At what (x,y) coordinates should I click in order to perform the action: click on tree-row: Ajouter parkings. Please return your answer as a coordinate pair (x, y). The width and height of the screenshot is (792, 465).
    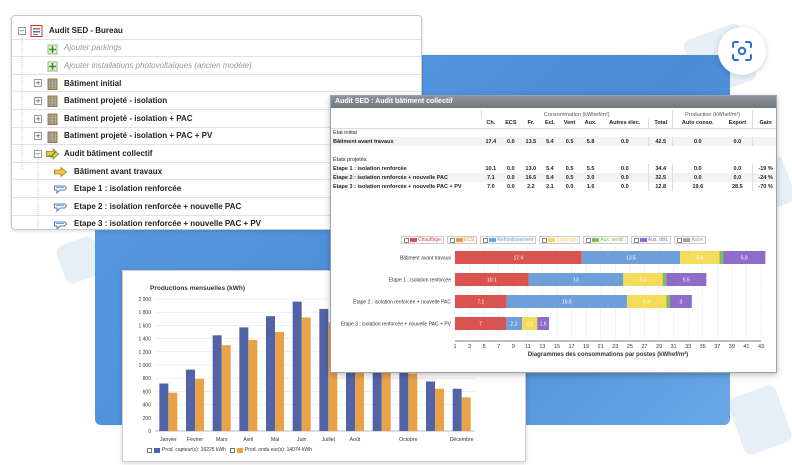
    Looking at the image, I should click on (216, 49).